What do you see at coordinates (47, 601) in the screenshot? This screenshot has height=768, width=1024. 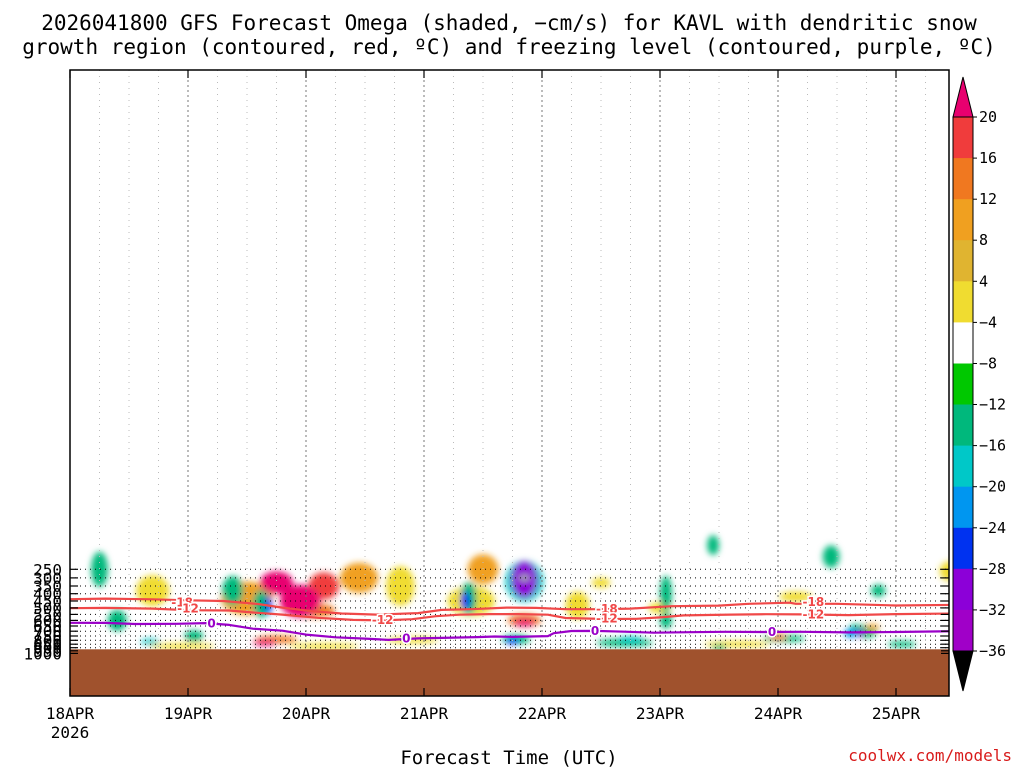 I see `y-tick-label-450: 450` at bounding box center [47, 601].